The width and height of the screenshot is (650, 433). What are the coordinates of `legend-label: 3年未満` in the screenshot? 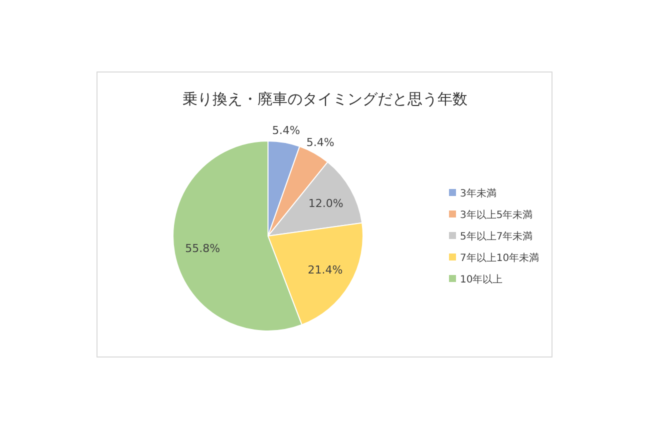 It's located at (478, 194).